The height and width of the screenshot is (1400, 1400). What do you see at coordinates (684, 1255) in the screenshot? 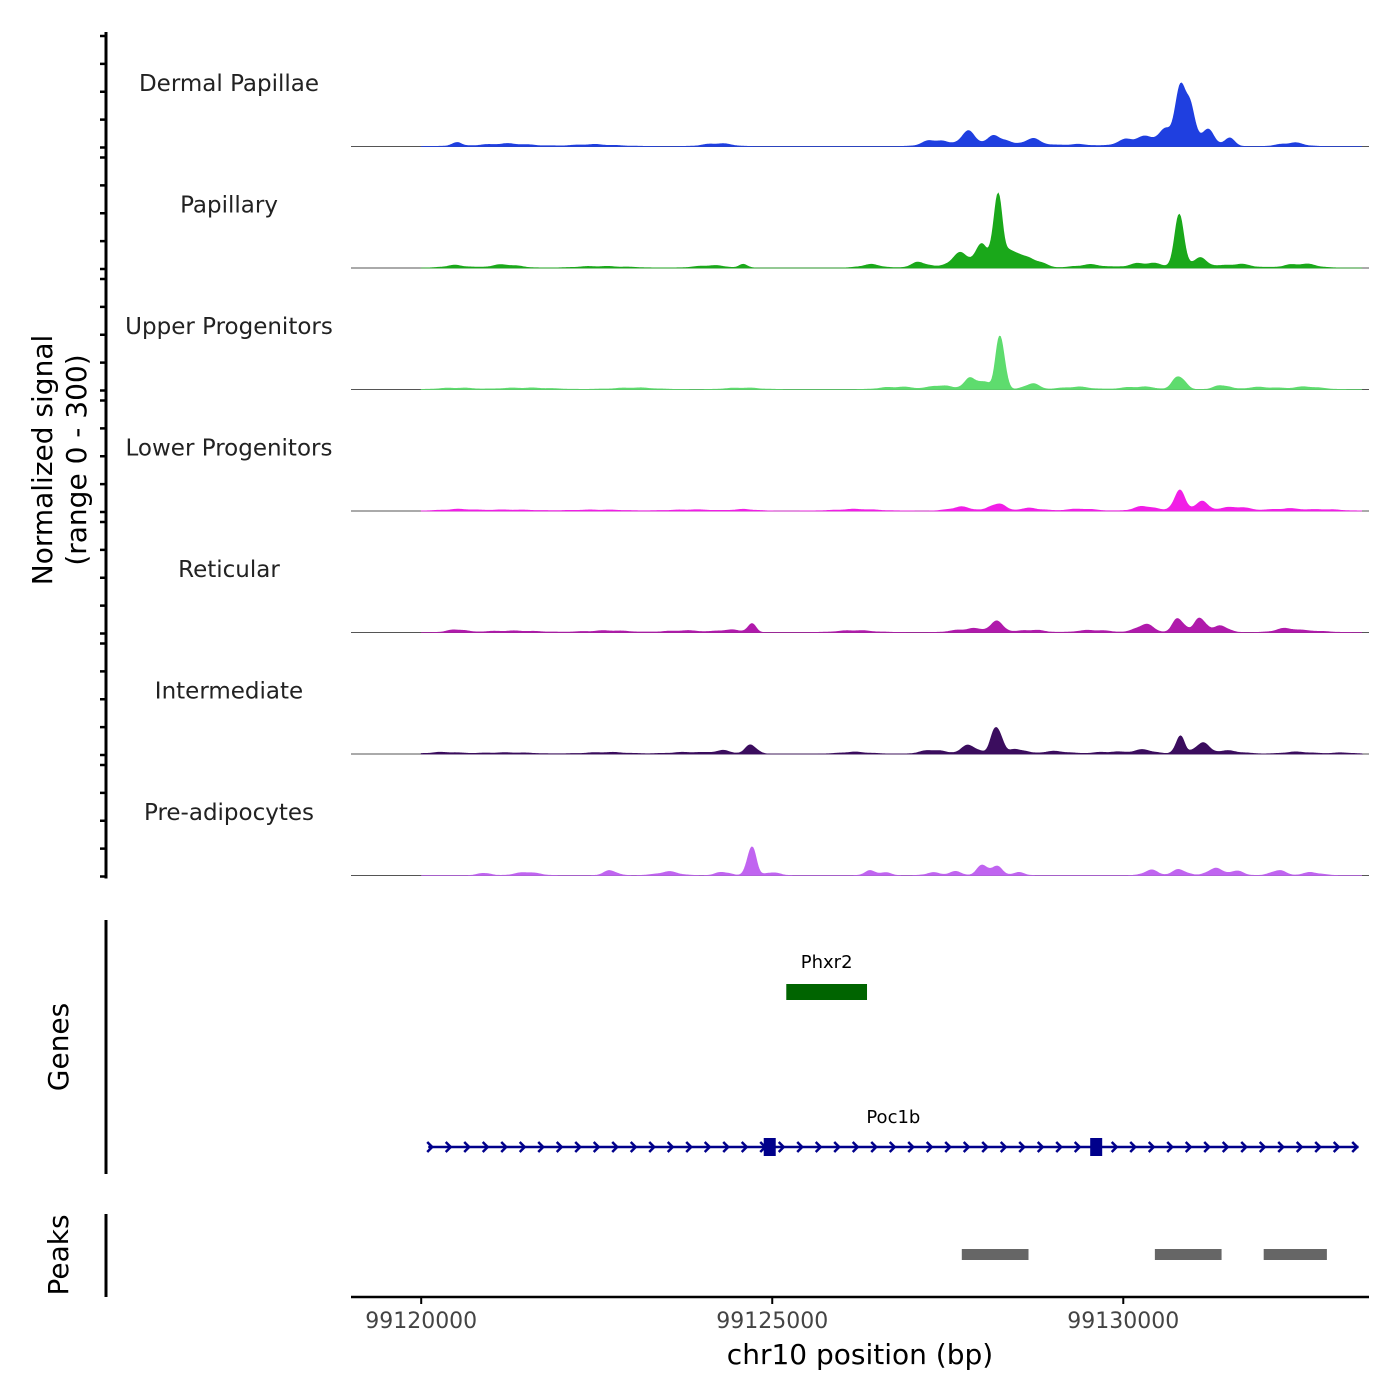
I see `peaks-panel: Peaks` at bounding box center [684, 1255].